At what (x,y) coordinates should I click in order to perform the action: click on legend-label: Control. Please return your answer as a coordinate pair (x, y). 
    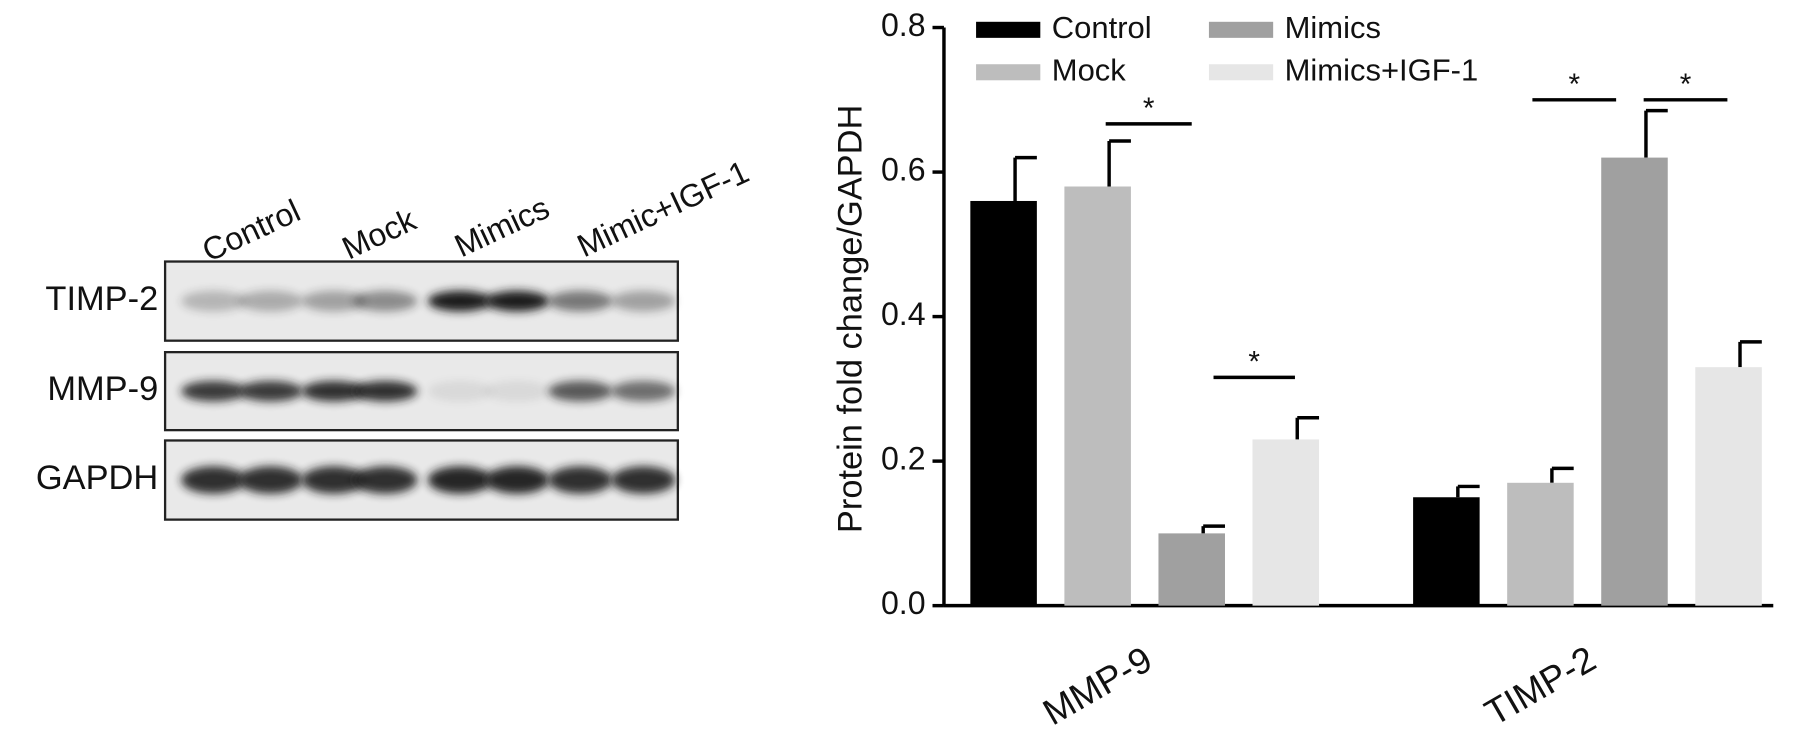
    Looking at the image, I should click on (1102, 27).